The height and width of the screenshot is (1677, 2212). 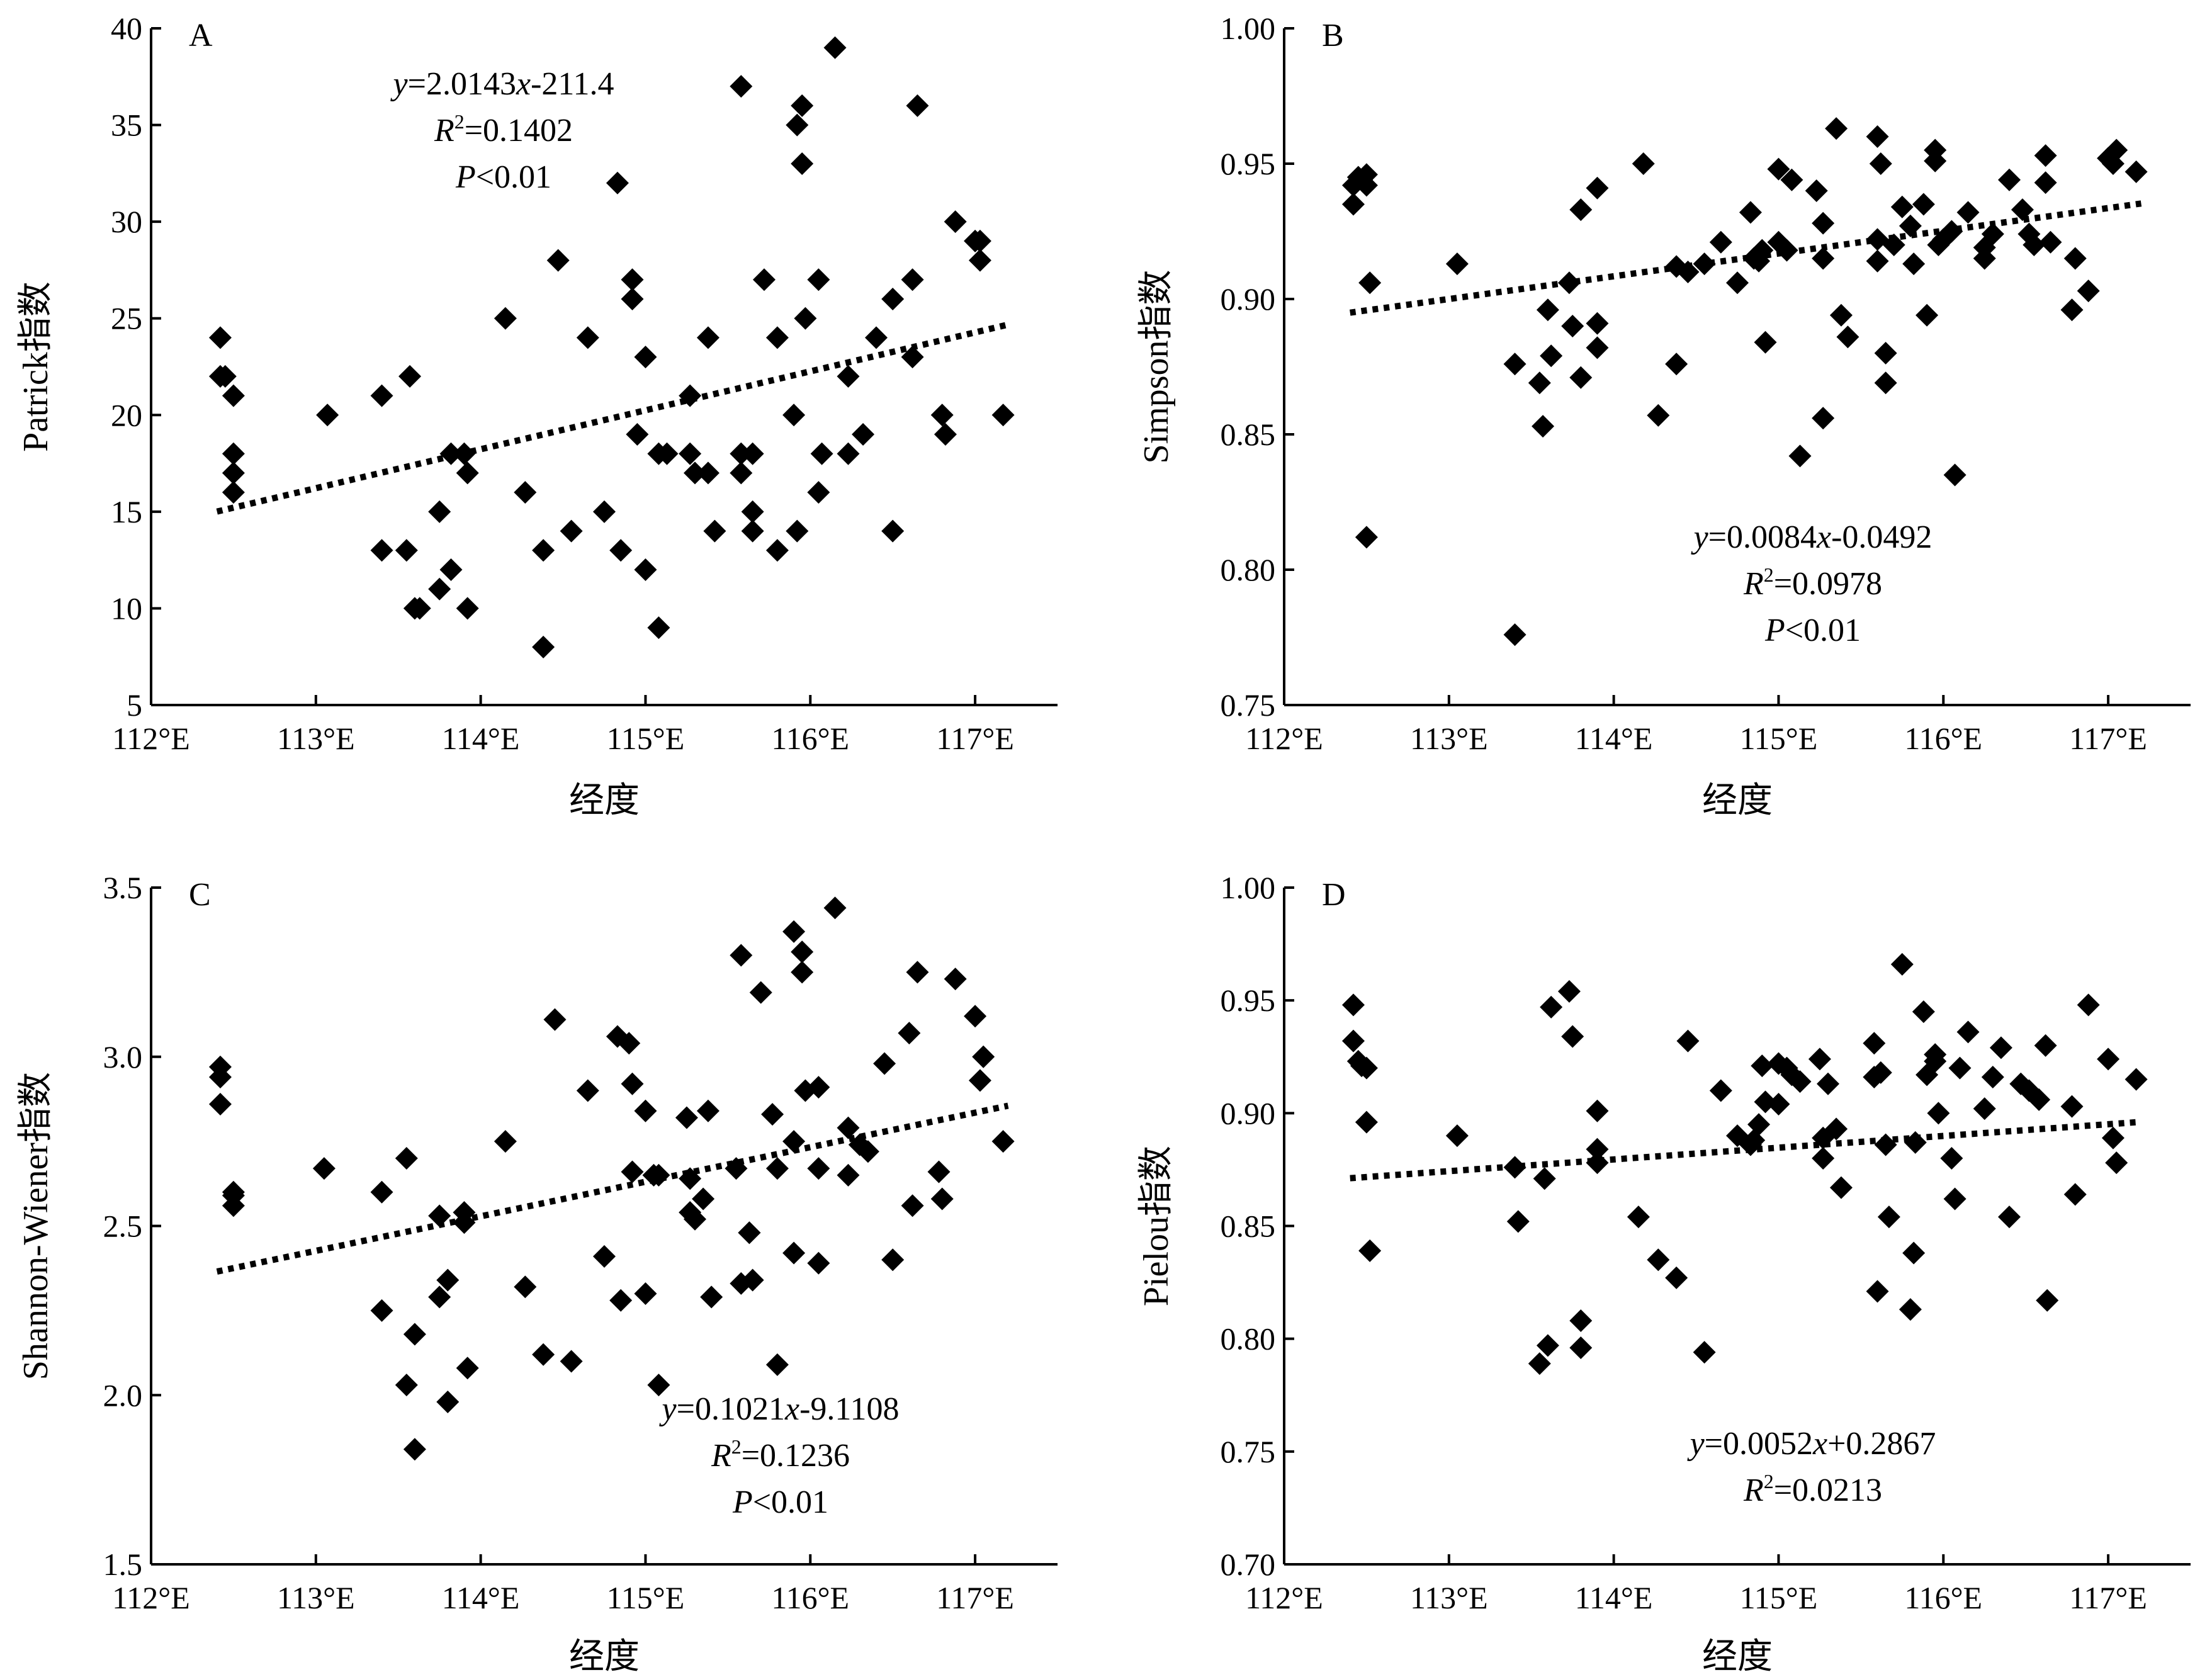 What do you see at coordinates (523, 84) in the screenshot?
I see `equation-x-symbol: x` at bounding box center [523, 84].